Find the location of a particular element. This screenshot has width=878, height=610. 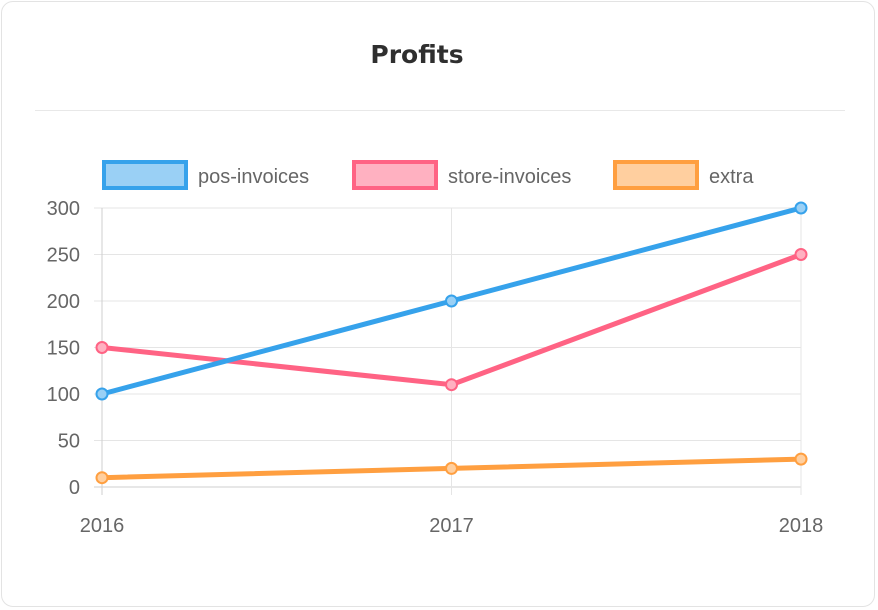

legend-label: pos-invoices is located at coordinates (253, 177).